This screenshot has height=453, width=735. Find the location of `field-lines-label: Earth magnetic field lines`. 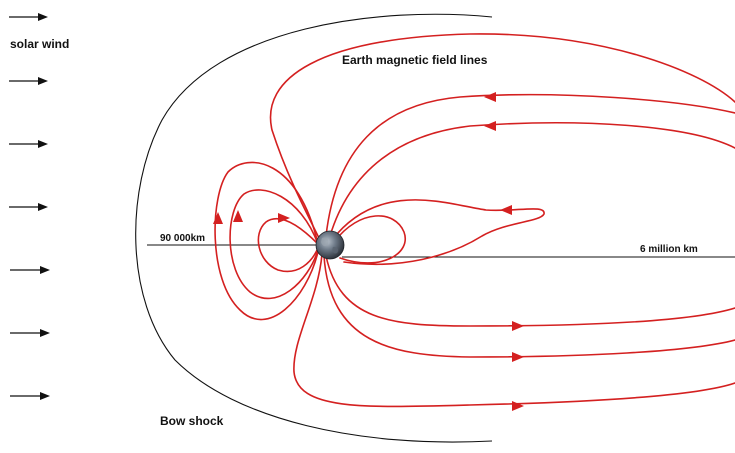

field-lines-label: Earth magnetic field lines is located at coordinates (415, 60).